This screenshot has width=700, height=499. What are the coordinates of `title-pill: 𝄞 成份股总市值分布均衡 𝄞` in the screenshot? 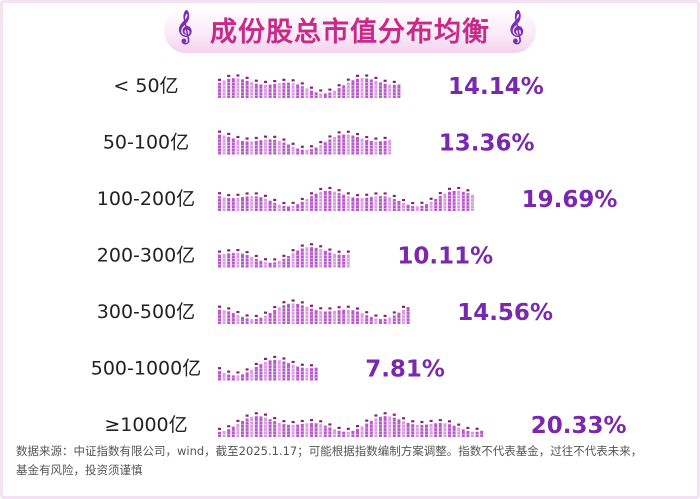 It's located at (350, 30).